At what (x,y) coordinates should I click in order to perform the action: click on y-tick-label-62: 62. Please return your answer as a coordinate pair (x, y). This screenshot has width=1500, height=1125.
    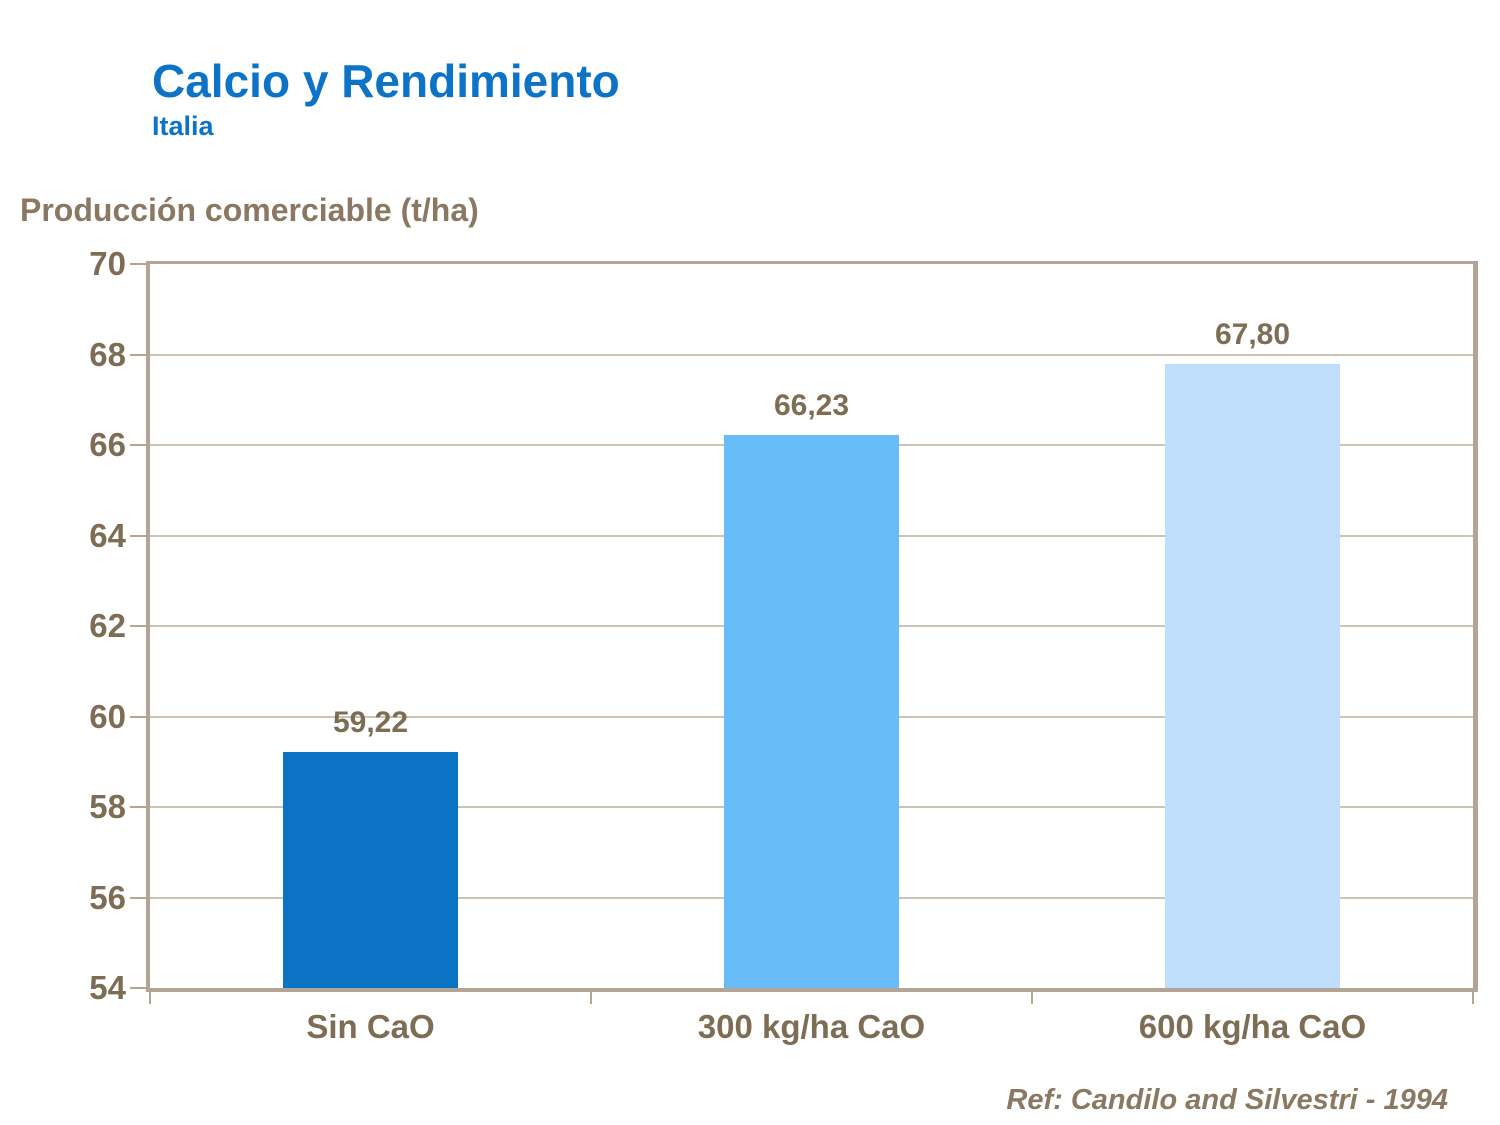
    Looking at the image, I should click on (107, 625).